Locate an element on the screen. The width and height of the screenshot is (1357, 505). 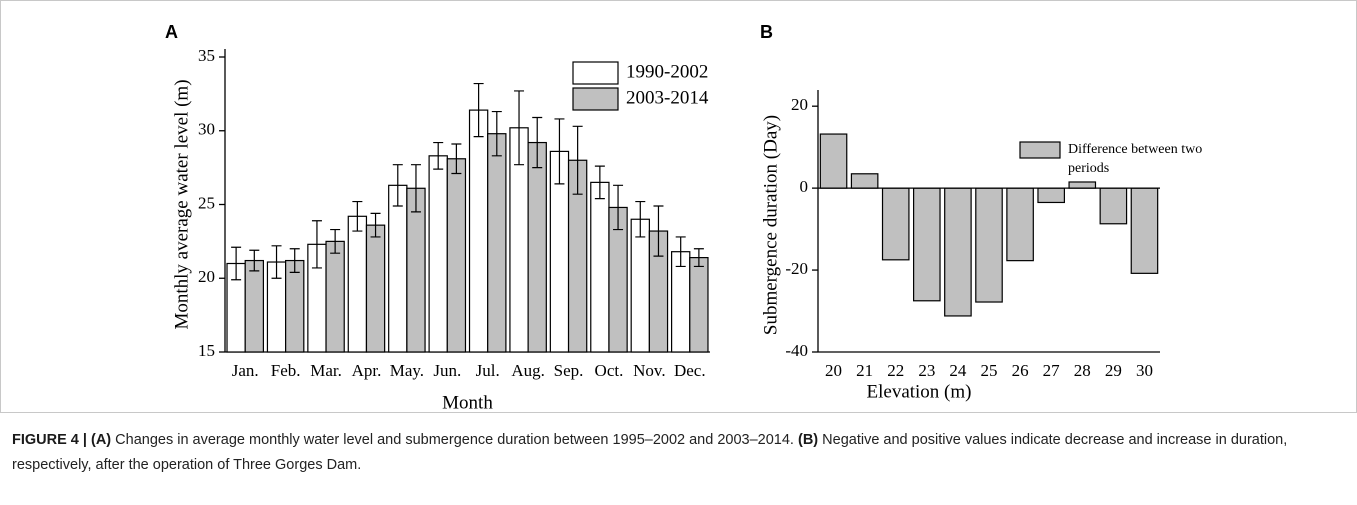
x-tick-label: Mar. is located at coordinates (326, 370).